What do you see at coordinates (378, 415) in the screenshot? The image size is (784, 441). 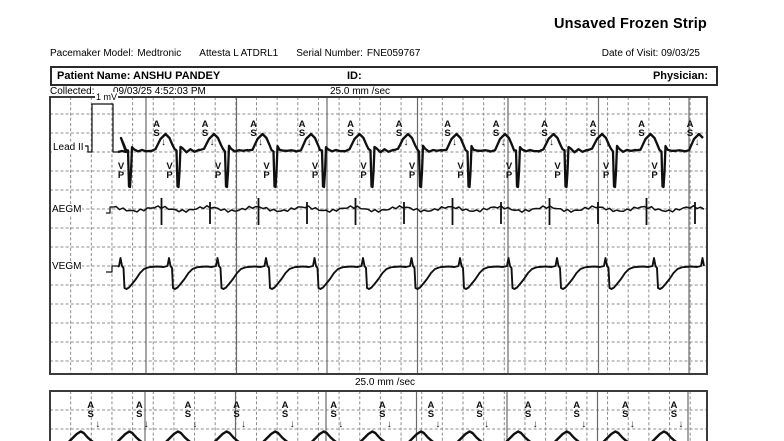 I see `bottom-strip: AS↓AS↓AS↓AS↓AS↓AS↓AS↓AS↓AS↓AS↓AS↓AS↓AS↓` at bounding box center [378, 415].